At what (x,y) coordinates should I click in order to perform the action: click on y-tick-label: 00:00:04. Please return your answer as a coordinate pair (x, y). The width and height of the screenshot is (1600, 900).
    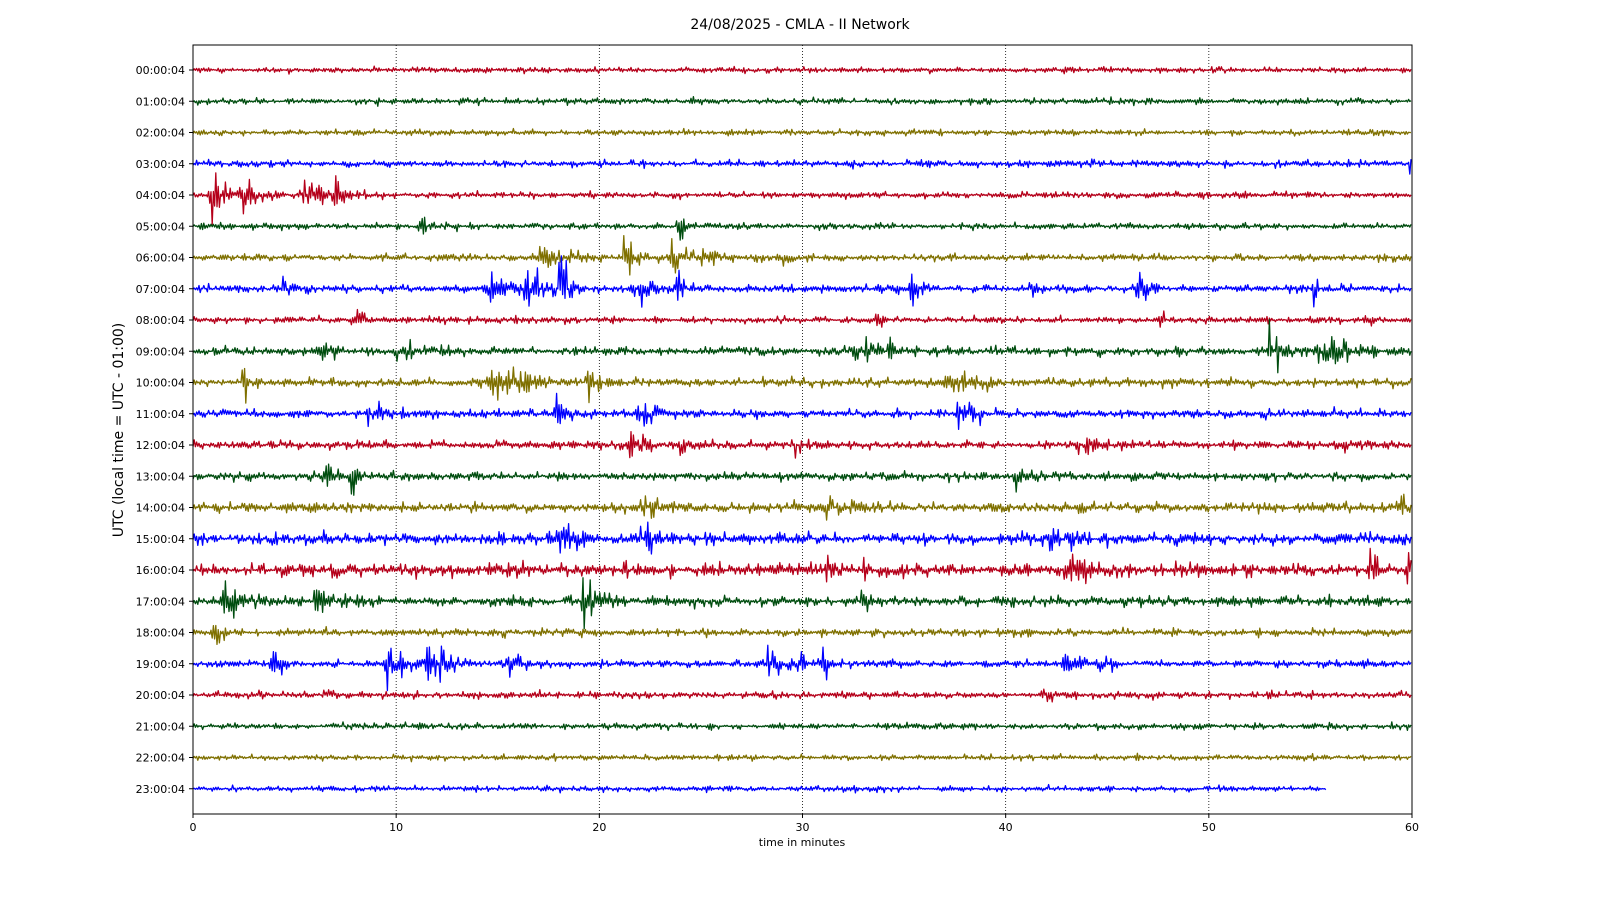
    Looking at the image, I should click on (160, 70).